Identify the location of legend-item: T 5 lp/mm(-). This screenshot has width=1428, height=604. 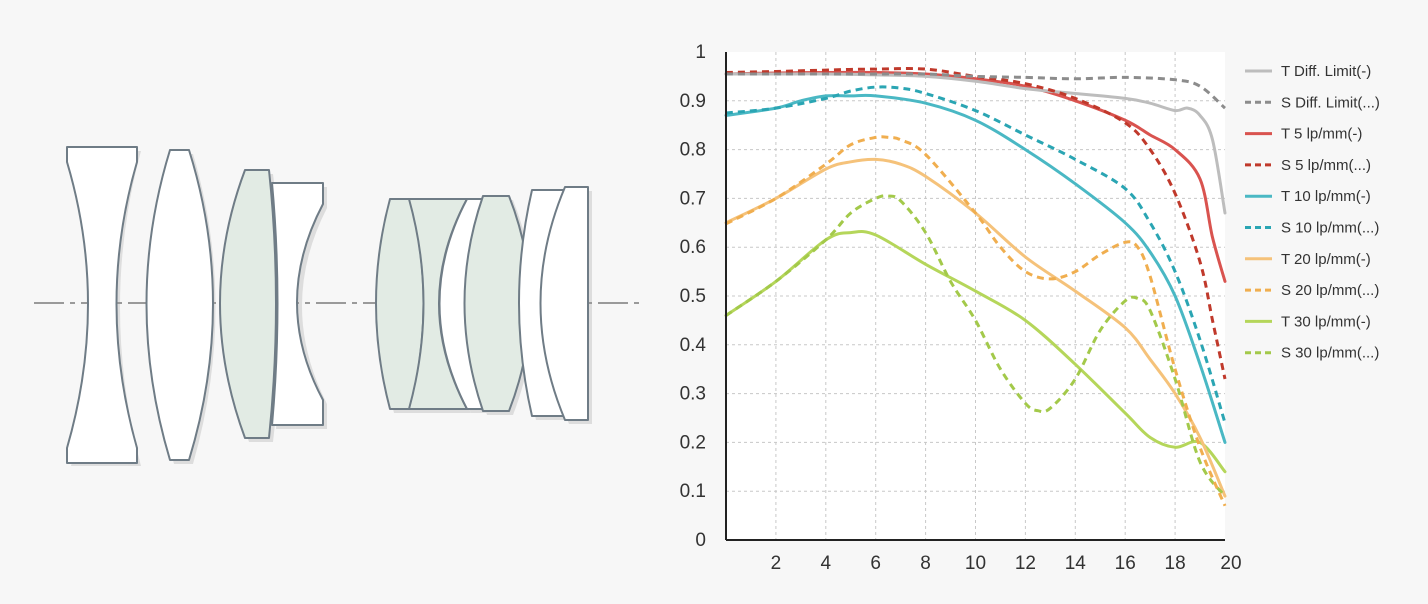
(1303, 134).